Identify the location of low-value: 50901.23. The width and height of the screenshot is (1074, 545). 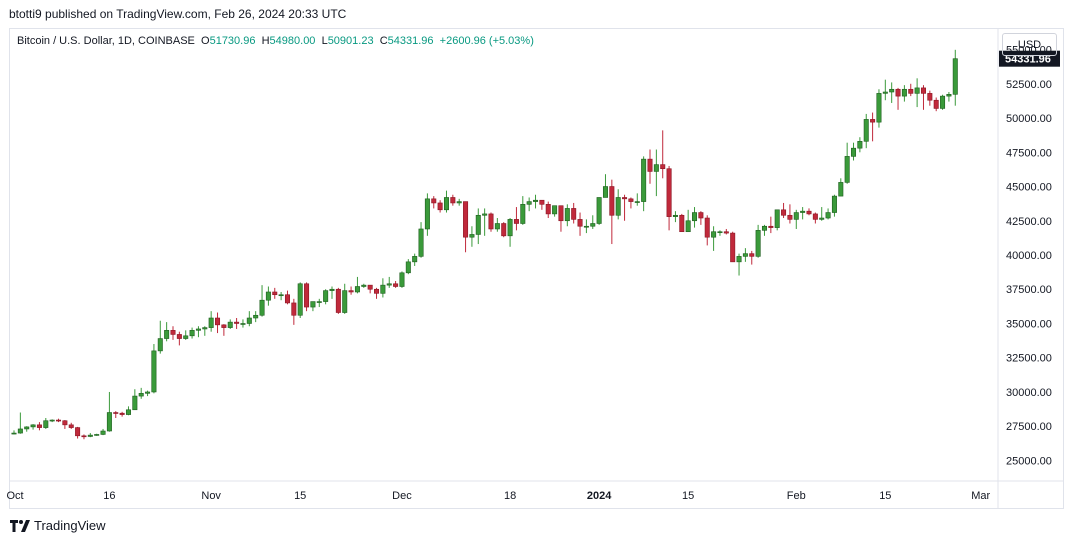
(350, 41).